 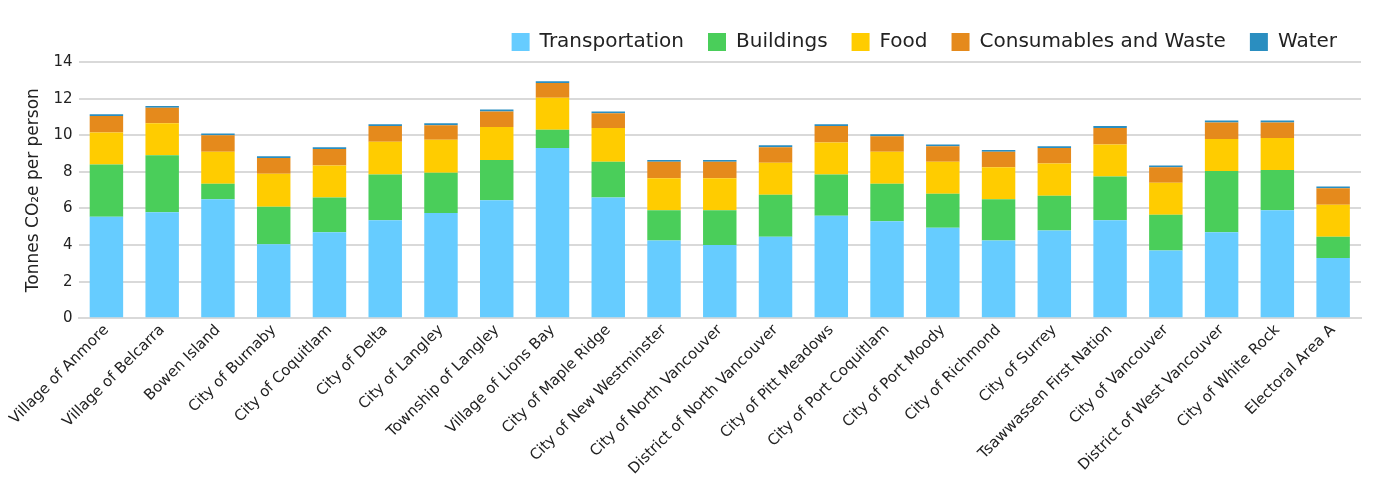 What do you see at coordinates (782, 40) in the screenshot?
I see `legend-label: Buildings` at bounding box center [782, 40].